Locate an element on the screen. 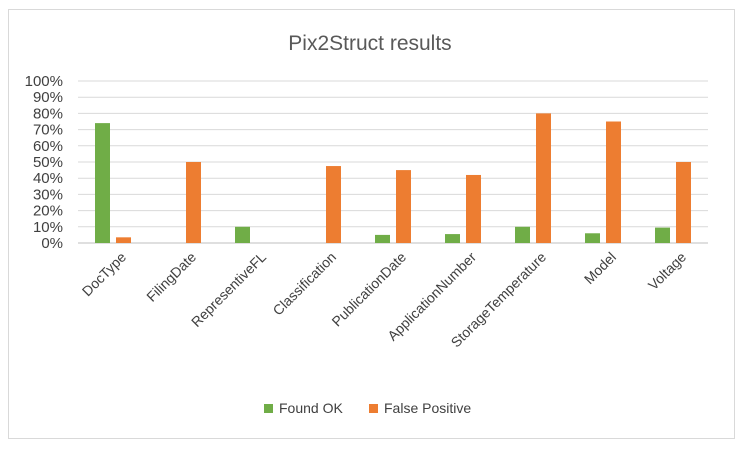 The width and height of the screenshot is (740, 451). y-tick-label: 30% is located at coordinates (48, 194).